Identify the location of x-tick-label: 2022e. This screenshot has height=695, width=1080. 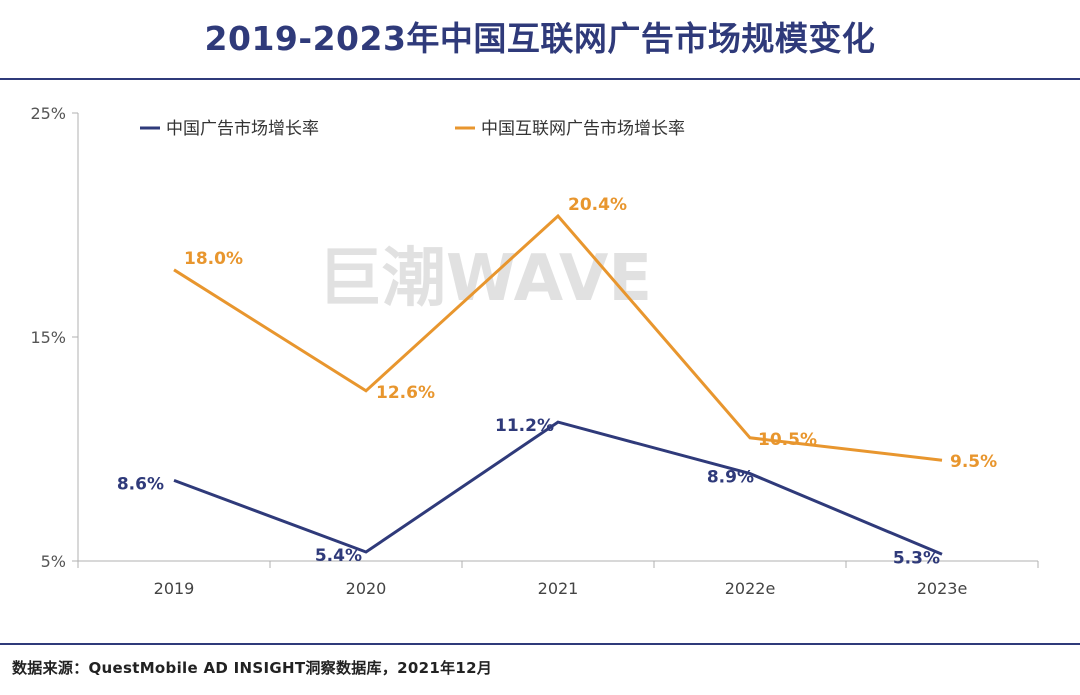
(750, 588).